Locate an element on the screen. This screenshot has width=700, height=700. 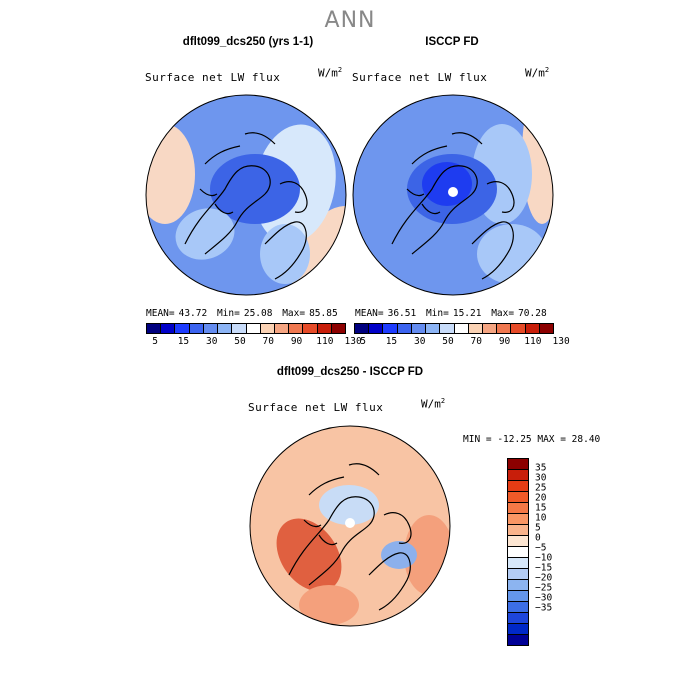
colorbar-tick-label: 25 is located at coordinates (541, 488).